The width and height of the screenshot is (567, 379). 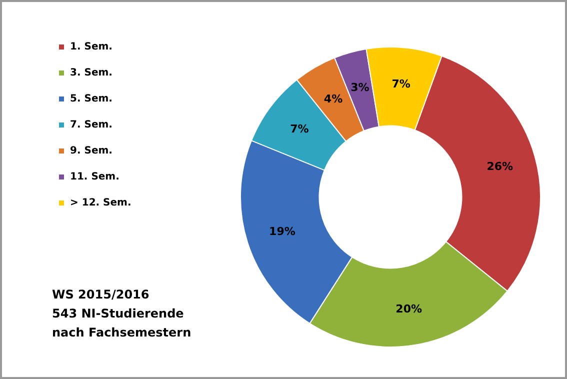 I want to click on legend-label: 9. Sem., so click(x=91, y=151).